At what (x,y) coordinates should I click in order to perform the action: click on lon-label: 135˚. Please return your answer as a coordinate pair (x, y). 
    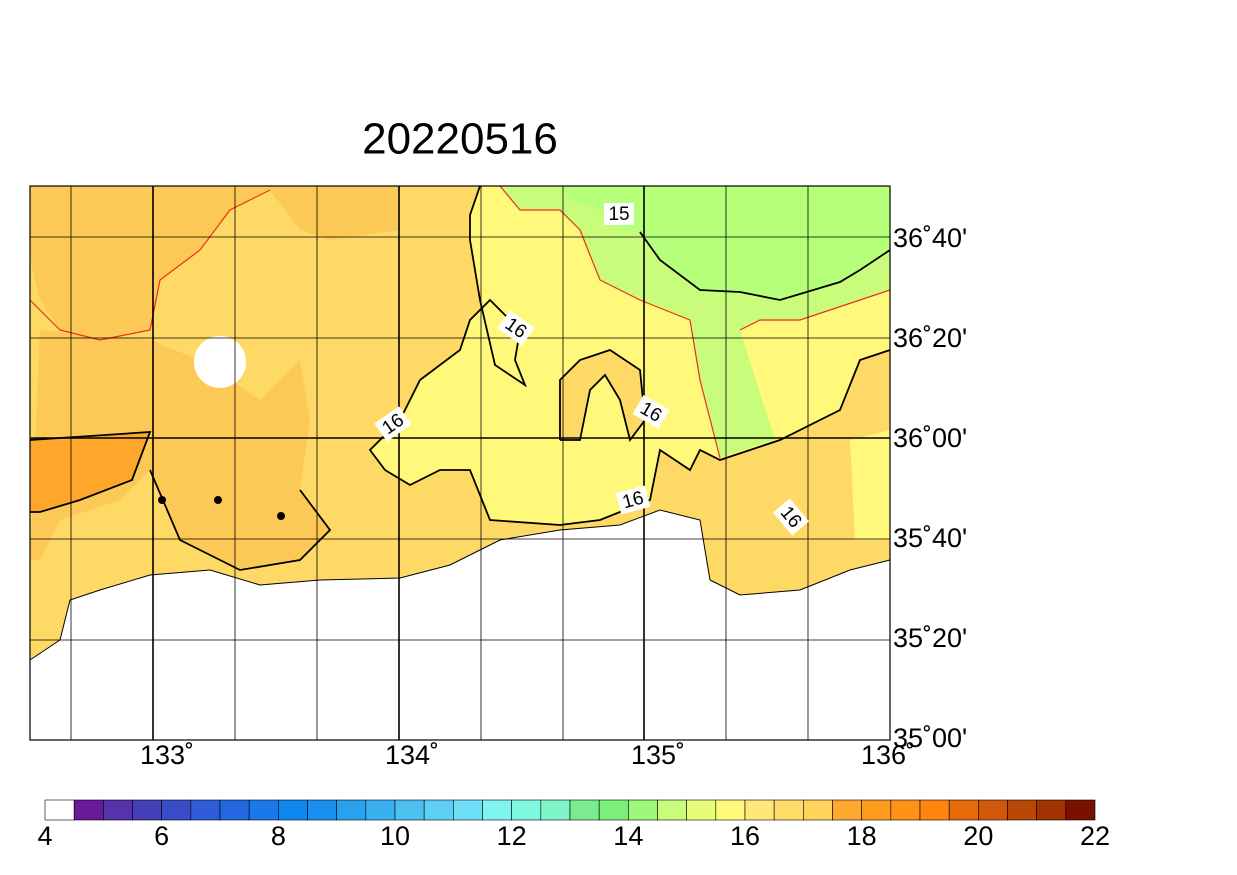
    Looking at the image, I should click on (658, 755).